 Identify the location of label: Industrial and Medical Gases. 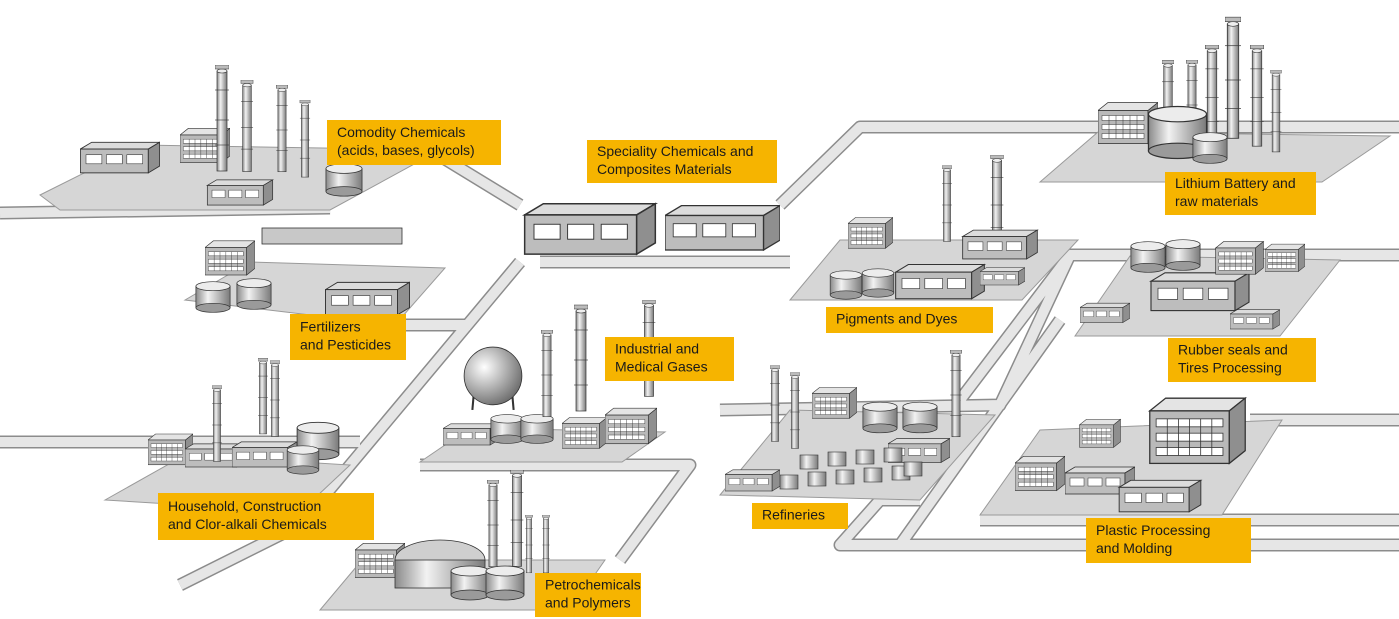
(669, 359).